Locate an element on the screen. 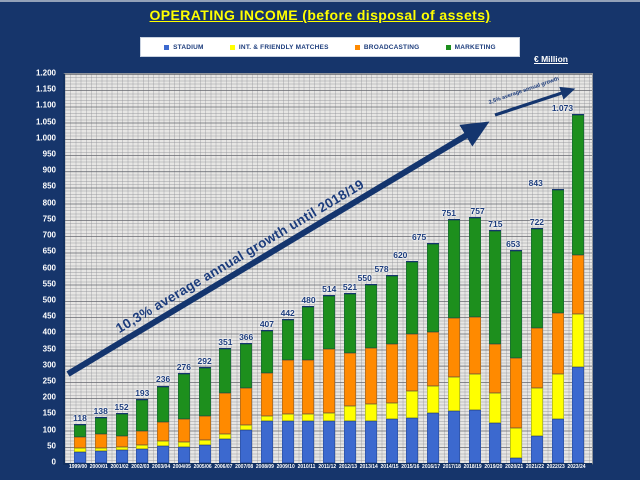 Image resolution: width=640 pixels, height=480 pixels. x-tick-label: 2009/10 is located at coordinates (285, 467).